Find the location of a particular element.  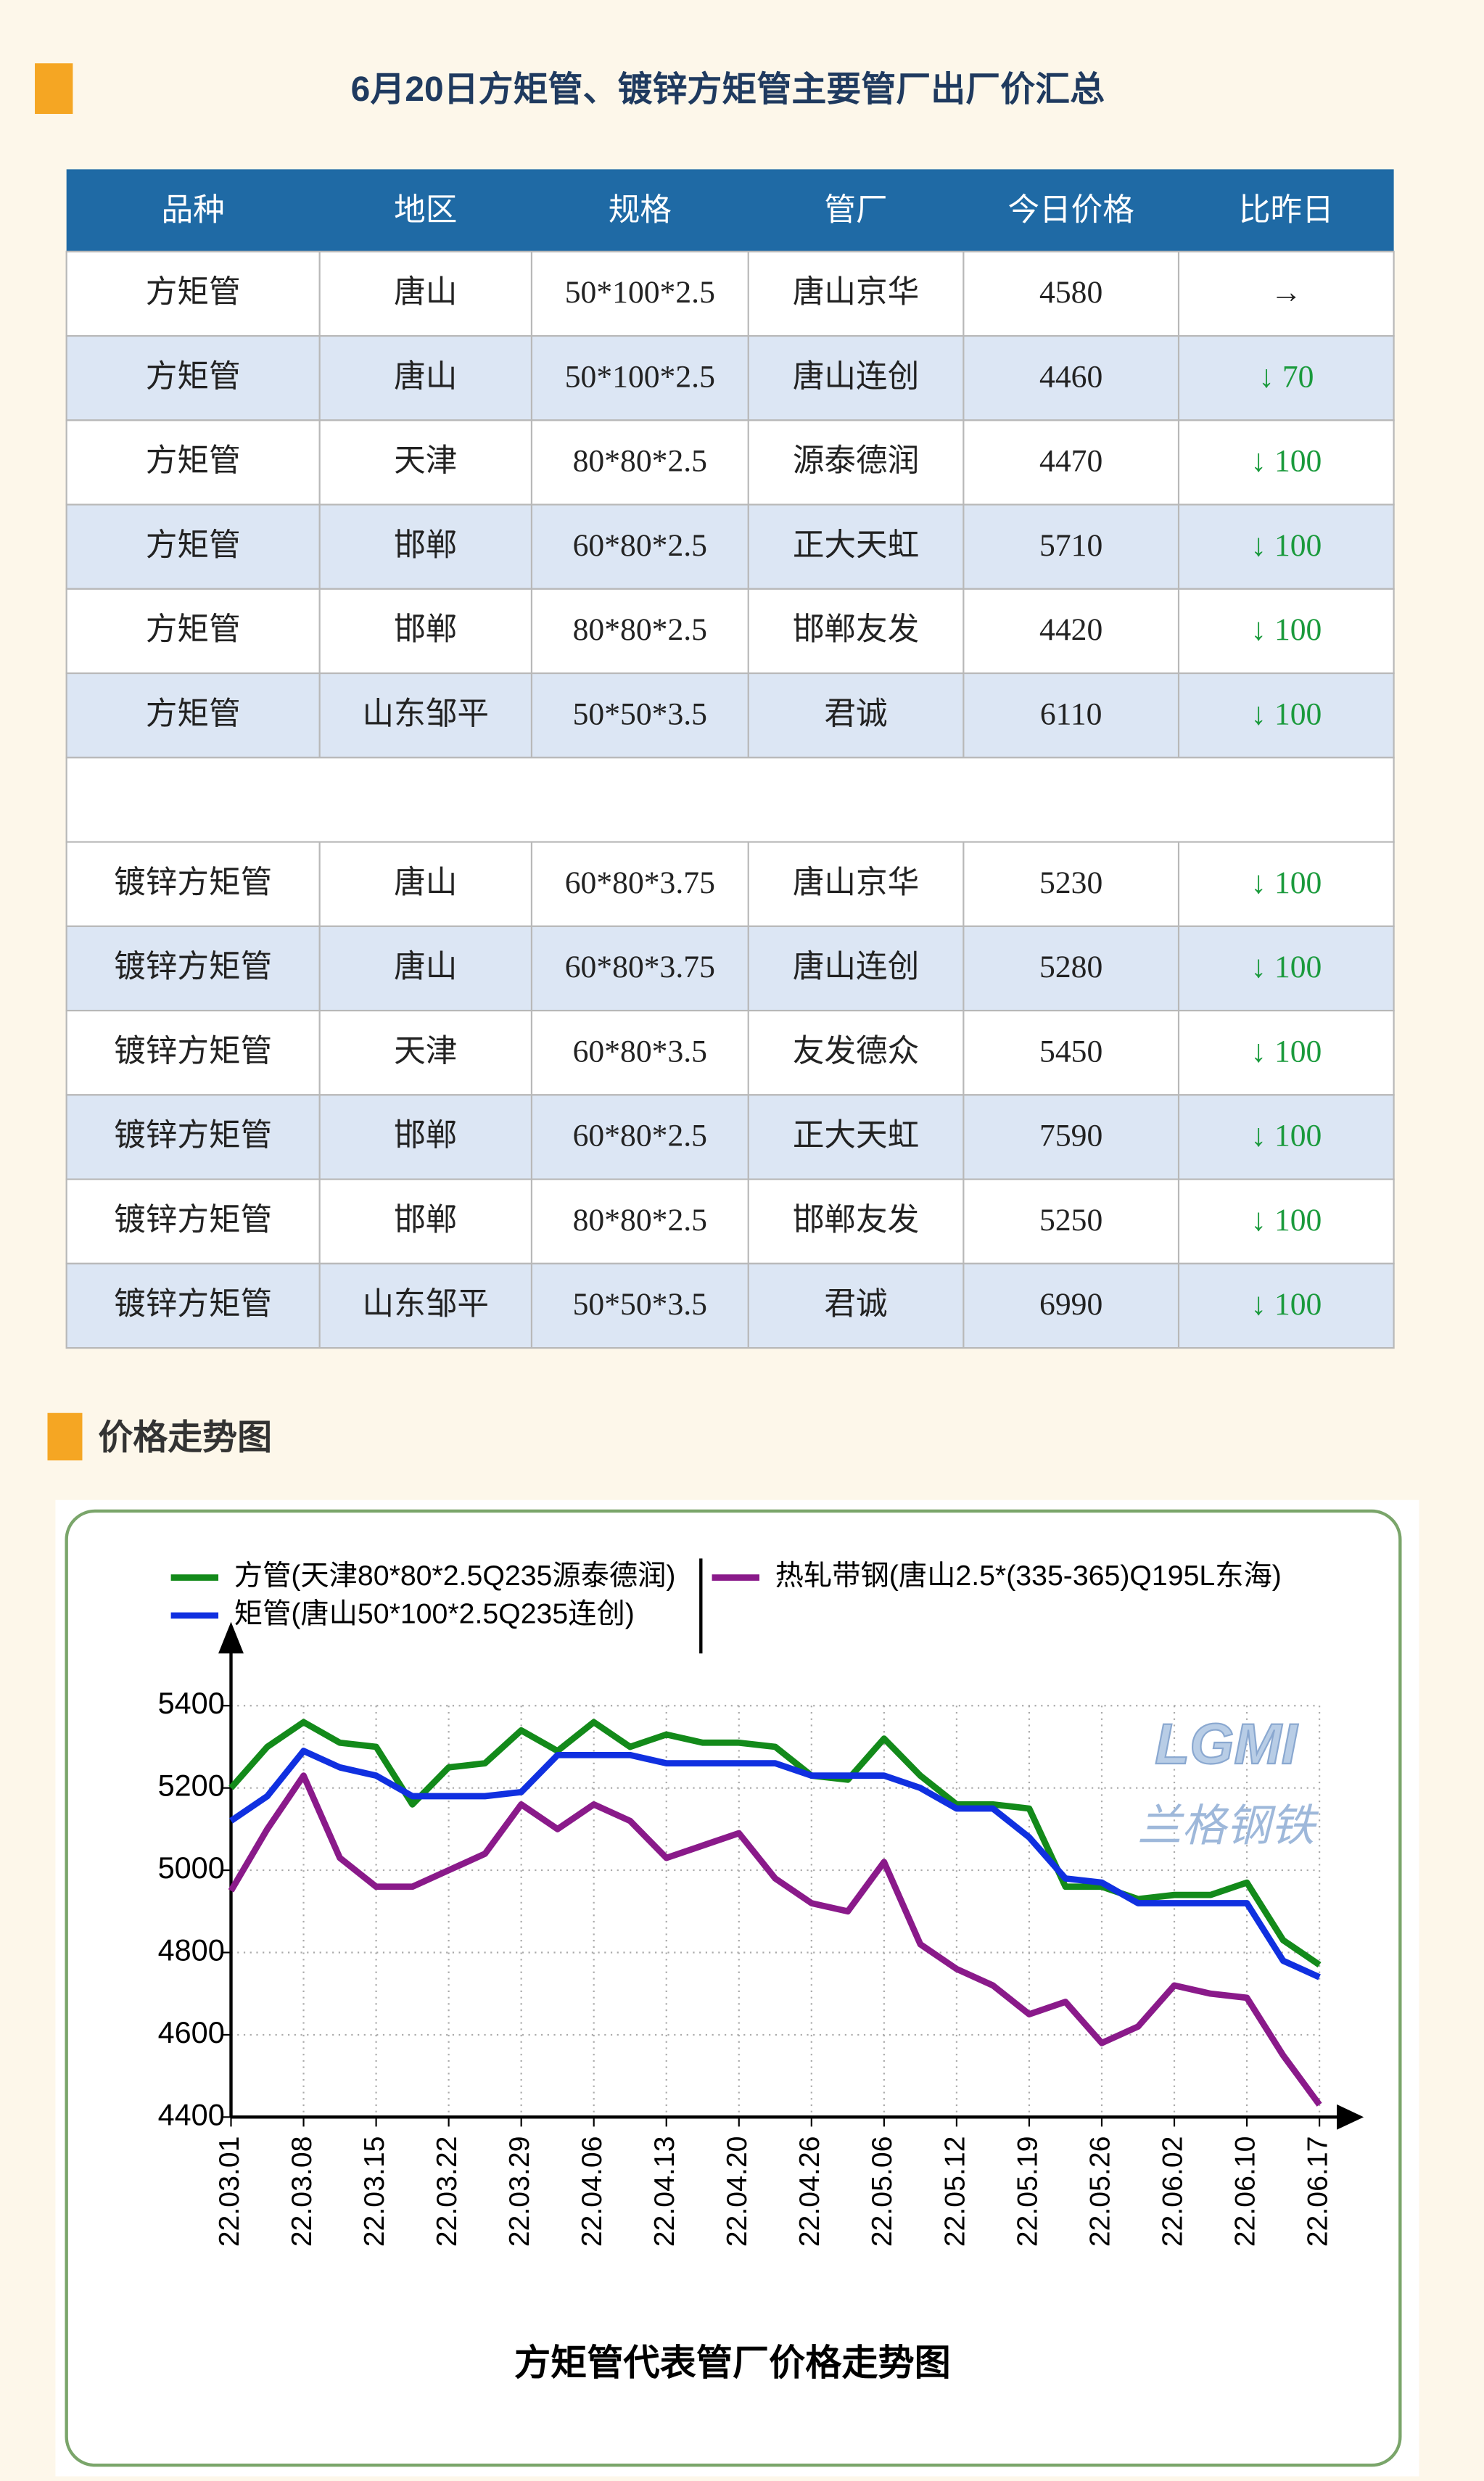

table-cell: ↓ 70 is located at coordinates (1286, 377).